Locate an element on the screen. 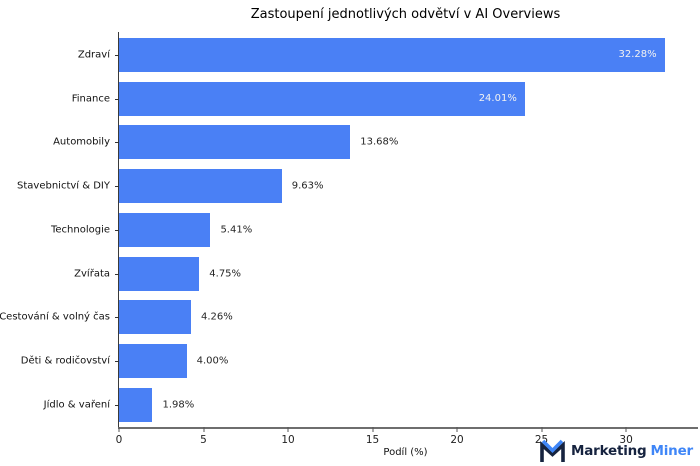 This screenshot has width=700, height=466. value-label: 24.01% is located at coordinates (497, 99).